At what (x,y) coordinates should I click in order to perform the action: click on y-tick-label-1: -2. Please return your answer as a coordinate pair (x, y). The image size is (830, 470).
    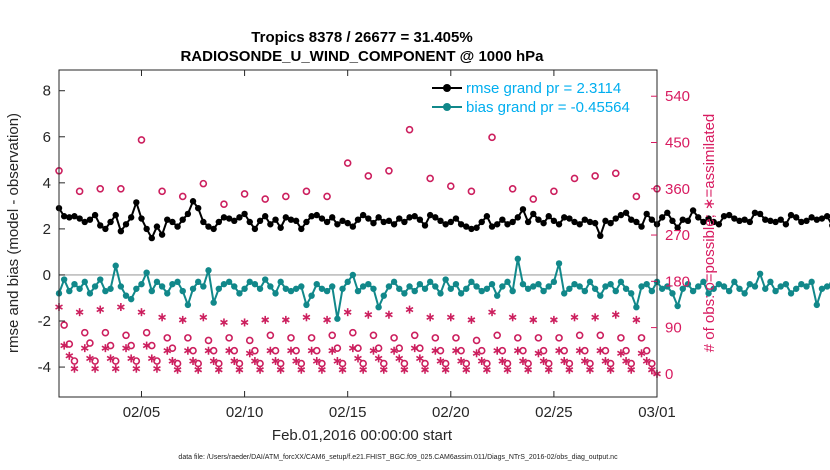
    Looking at the image, I should click on (44, 321).